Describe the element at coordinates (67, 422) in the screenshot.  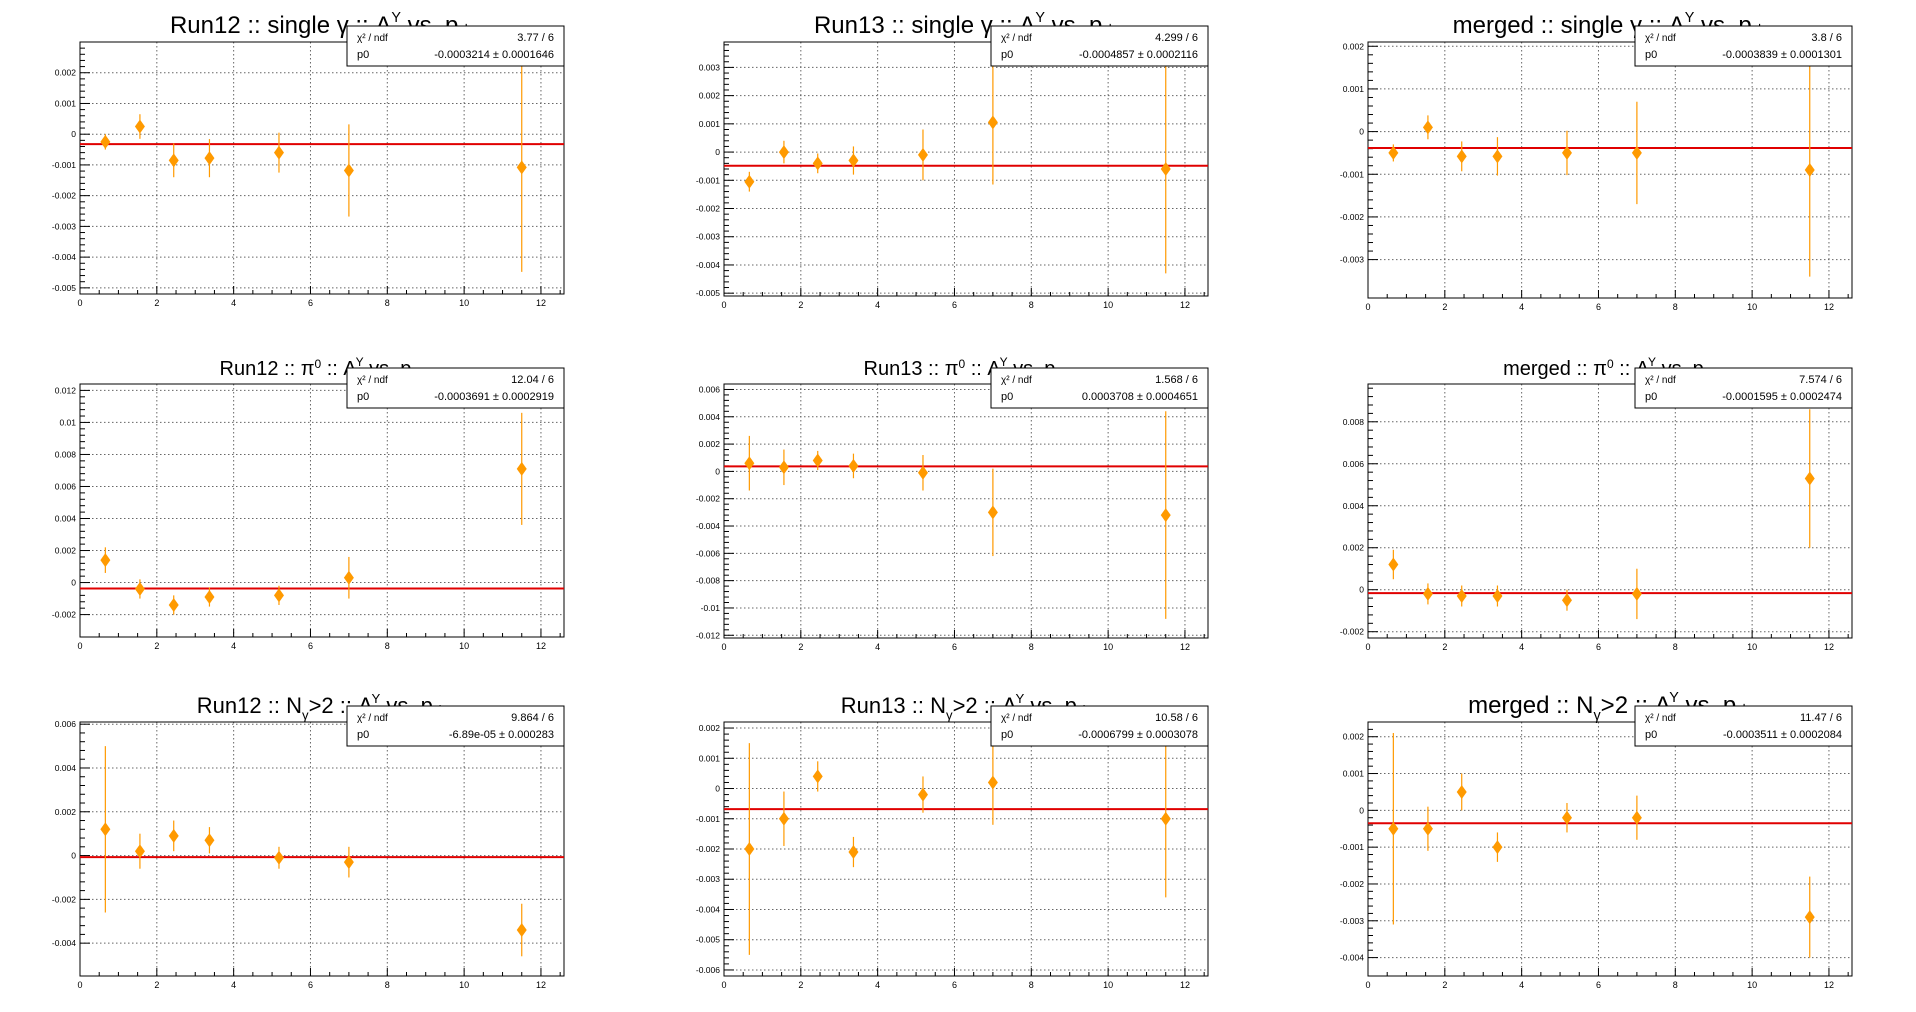
I see `y-tick-label: 0.01` at that location.